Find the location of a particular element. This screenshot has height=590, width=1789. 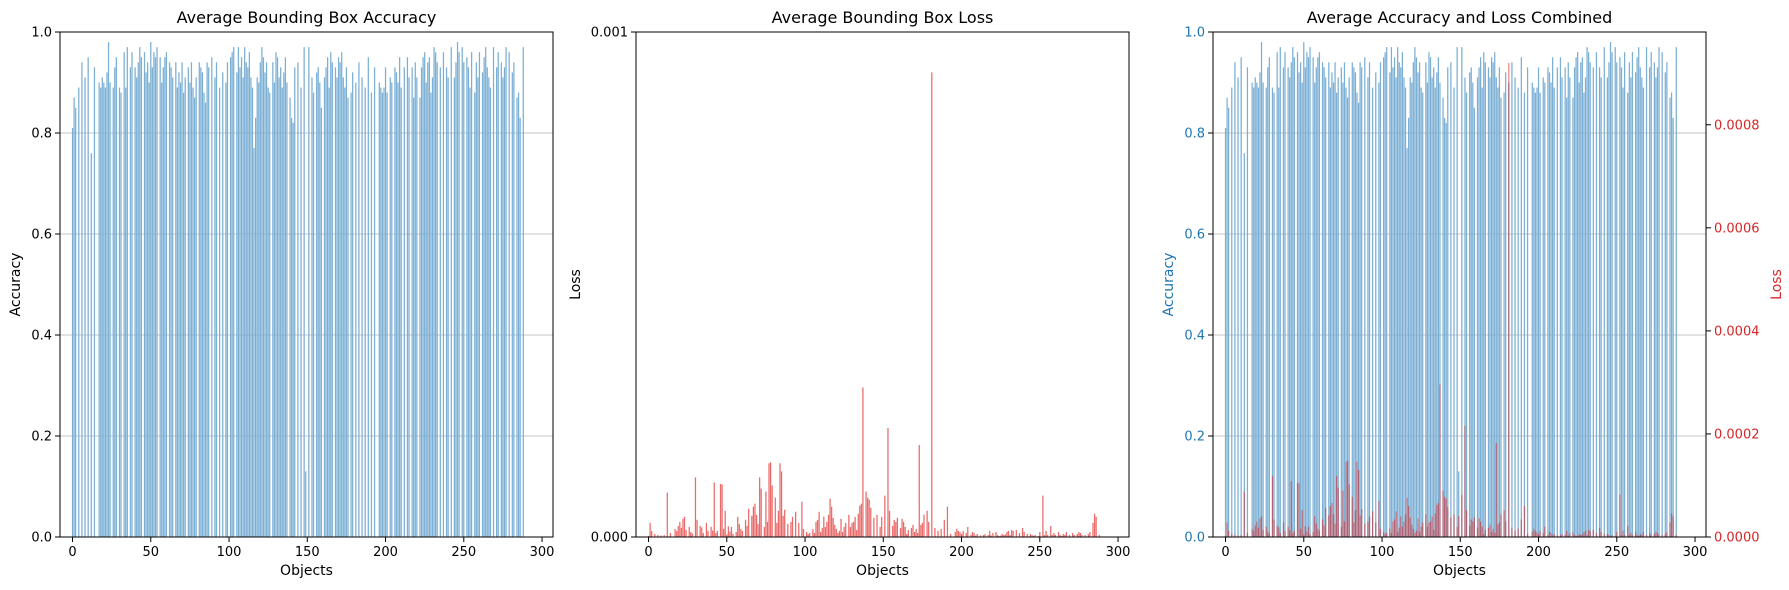

y-right-tick-label: 0.0008 is located at coordinates (1737, 125).